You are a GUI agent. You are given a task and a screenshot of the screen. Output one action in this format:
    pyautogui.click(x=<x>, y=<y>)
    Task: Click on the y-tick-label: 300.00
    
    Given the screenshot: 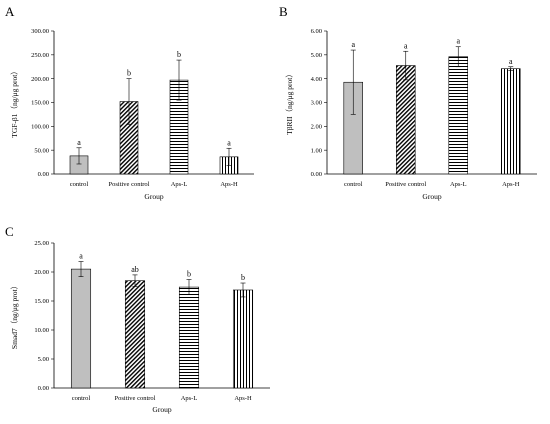 What is the action you would take?
    pyautogui.click(x=40, y=31)
    